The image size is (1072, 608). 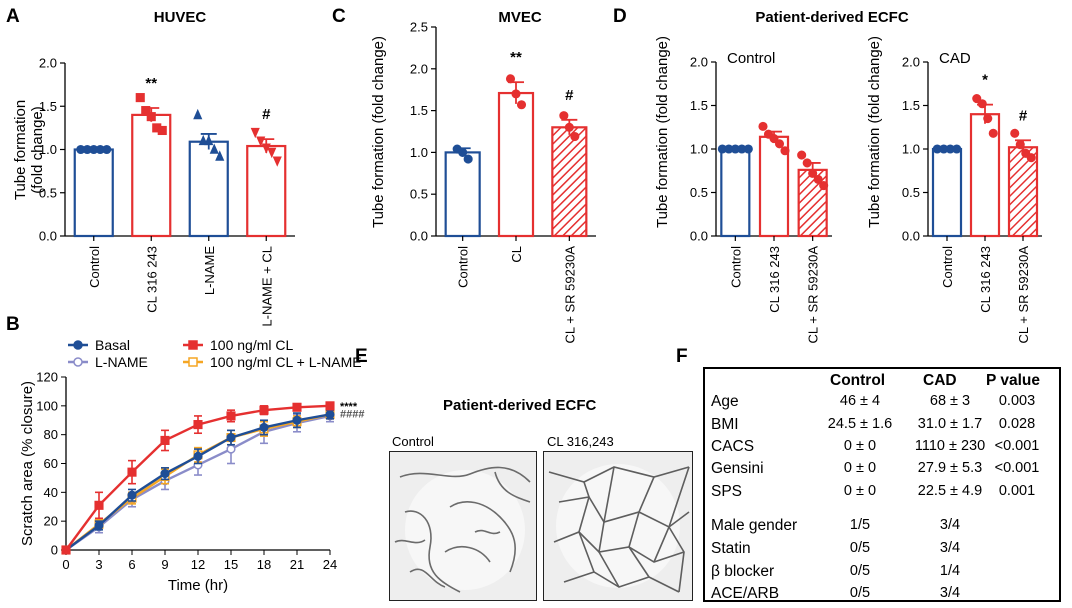 What do you see at coordinates (378, 132) in the screenshot?
I see `chart-c-ylabel: Tube formation (fold change)` at bounding box center [378, 132].